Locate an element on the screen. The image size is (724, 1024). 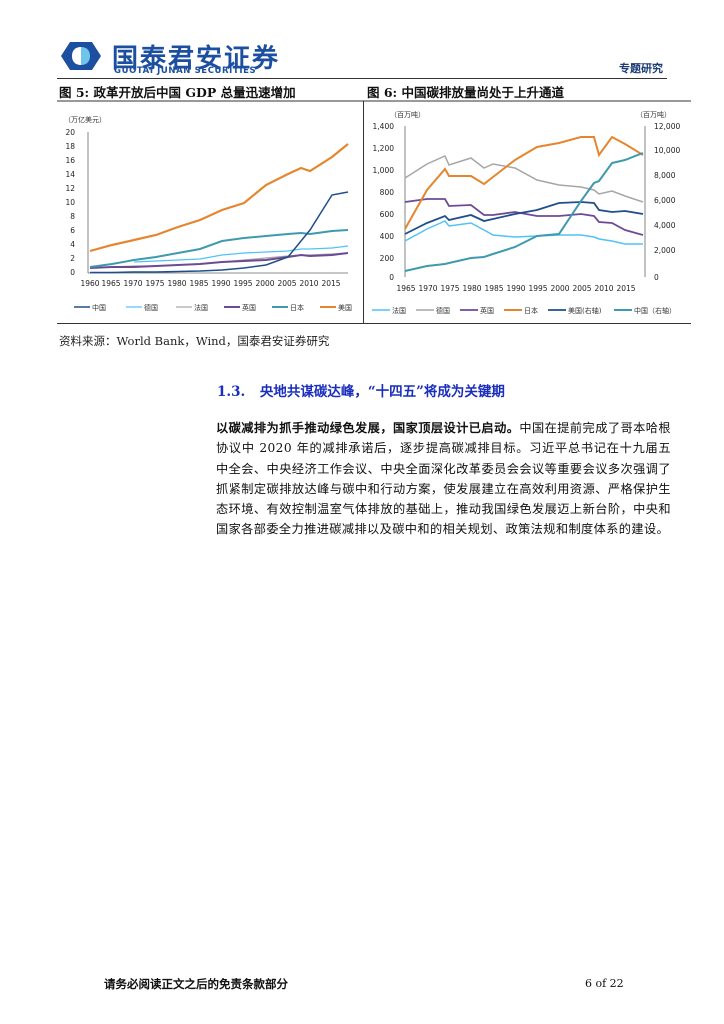
emissions-series-usa-right-axis is located at coordinates (524, 218).